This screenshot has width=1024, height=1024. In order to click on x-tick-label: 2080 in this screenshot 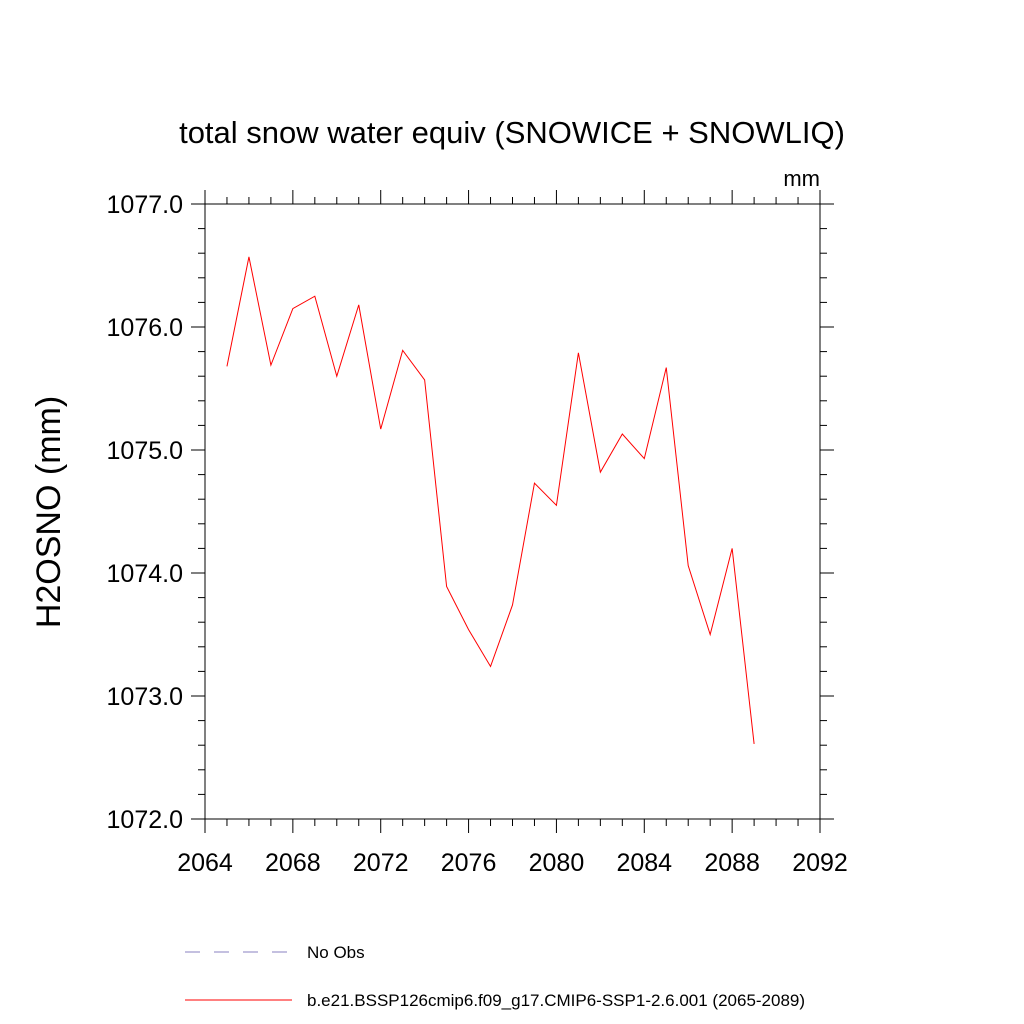, I will do `click(557, 863)`.